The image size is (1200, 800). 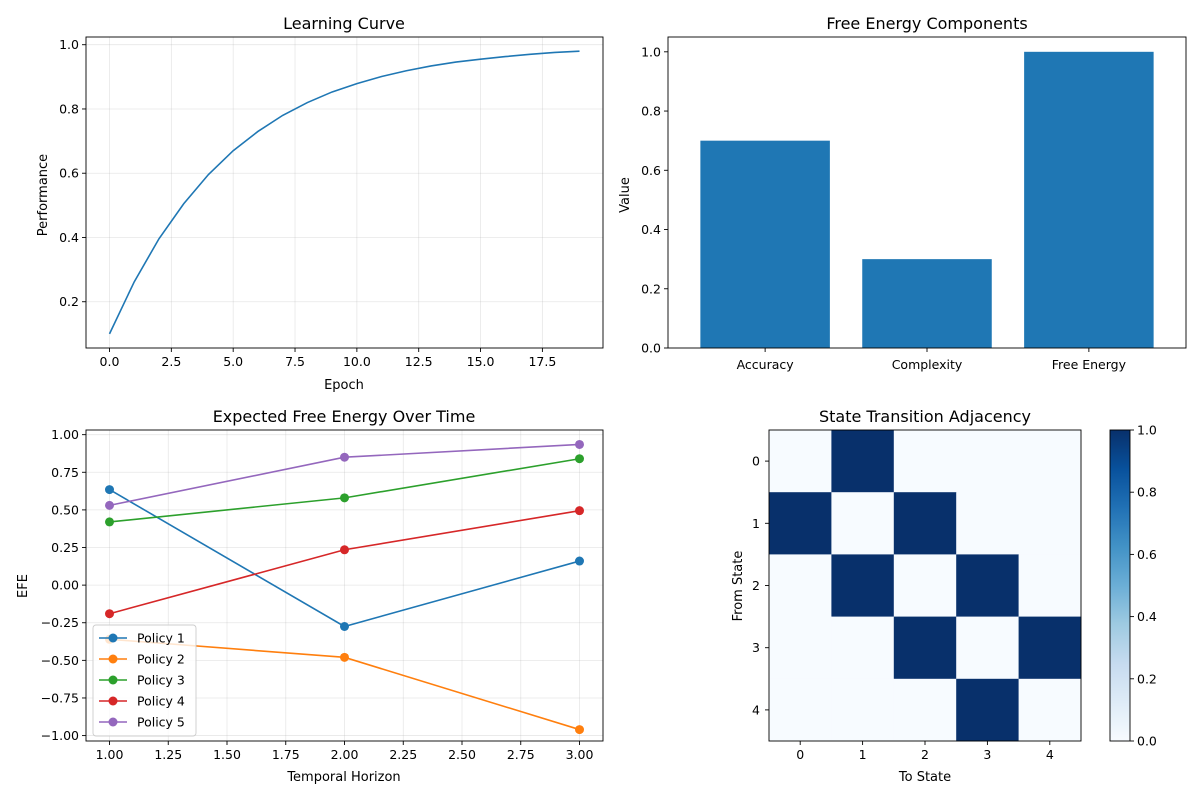 I want to click on x-tick-label: 1.00, so click(x=110, y=754).